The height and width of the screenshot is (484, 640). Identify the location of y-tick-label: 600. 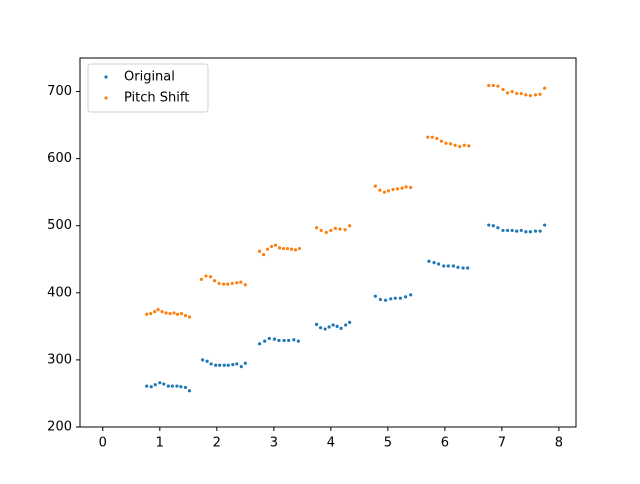
(59, 158).